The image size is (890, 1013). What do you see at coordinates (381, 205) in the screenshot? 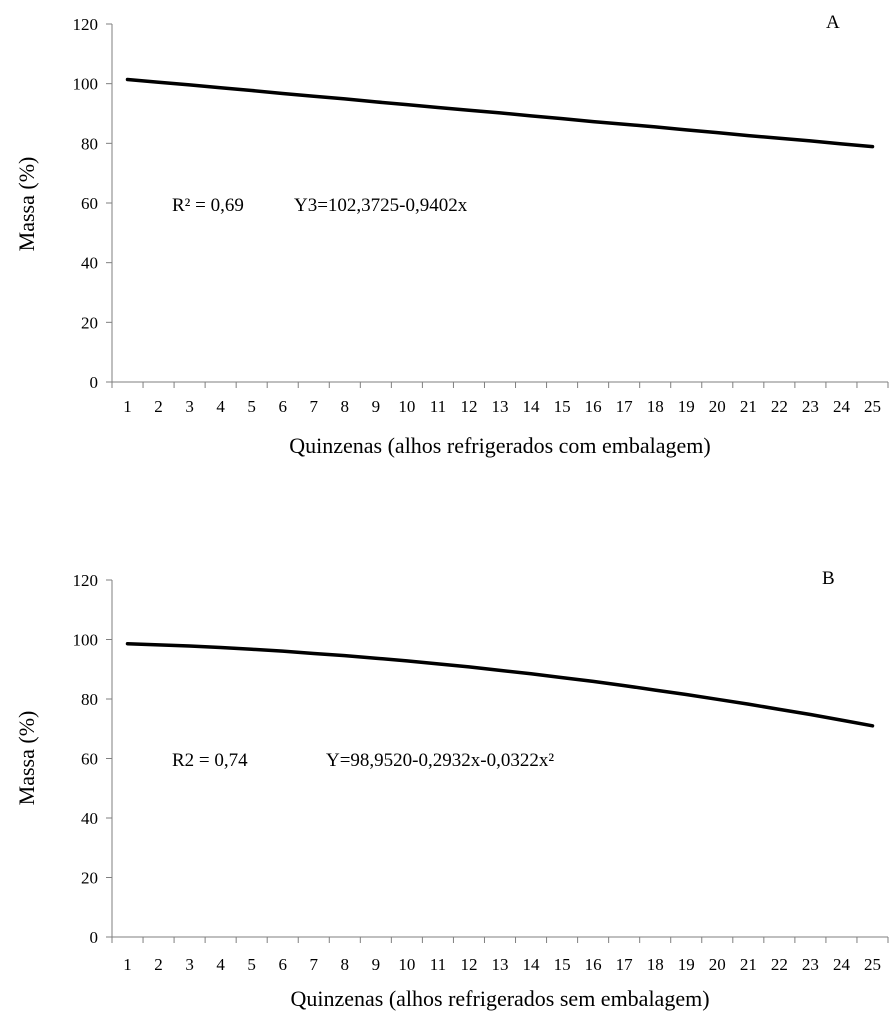
I see `equation-annotation: Y3=102,3725-0,9402x` at bounding box center [381, 205].